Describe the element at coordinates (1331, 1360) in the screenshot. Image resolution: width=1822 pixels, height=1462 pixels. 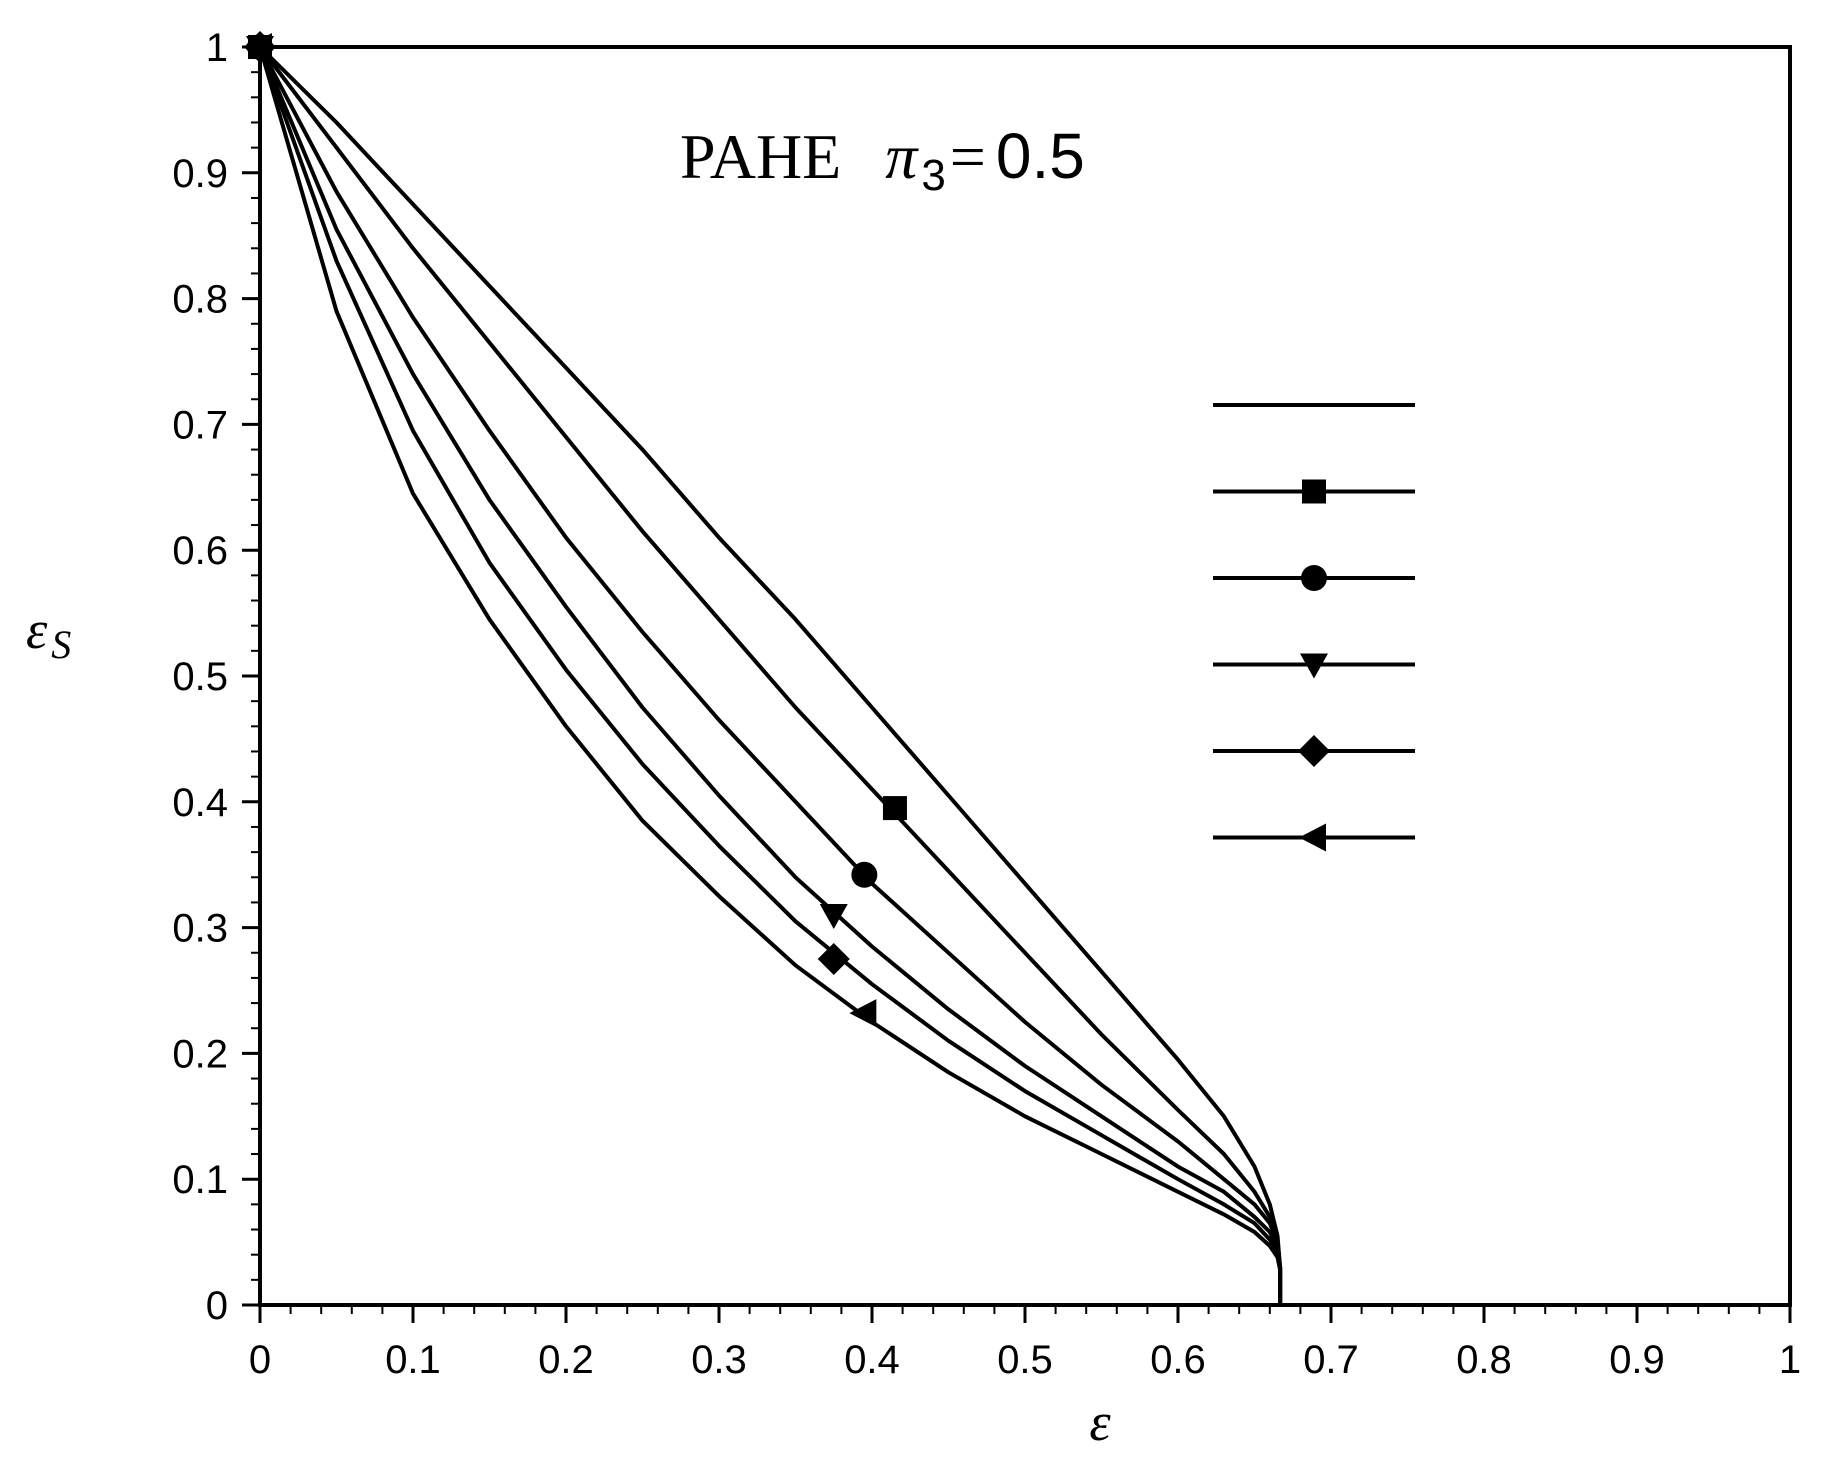
I see `x-tick-label: 0.7` at that location.